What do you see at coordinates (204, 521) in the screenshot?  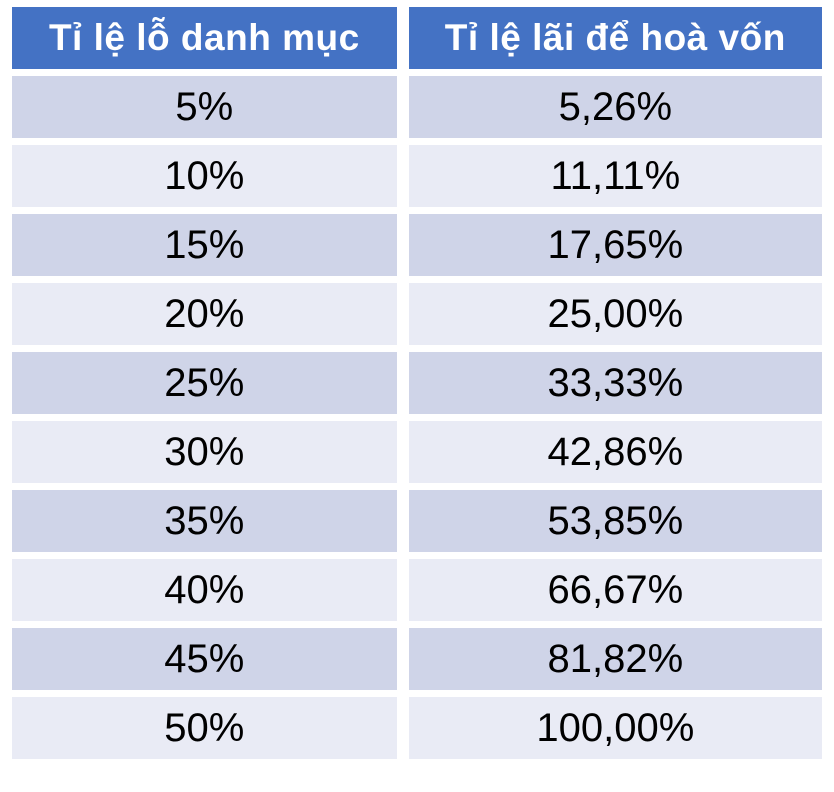 I see `loss-cell: 35%` at bounding box center [204, 521].